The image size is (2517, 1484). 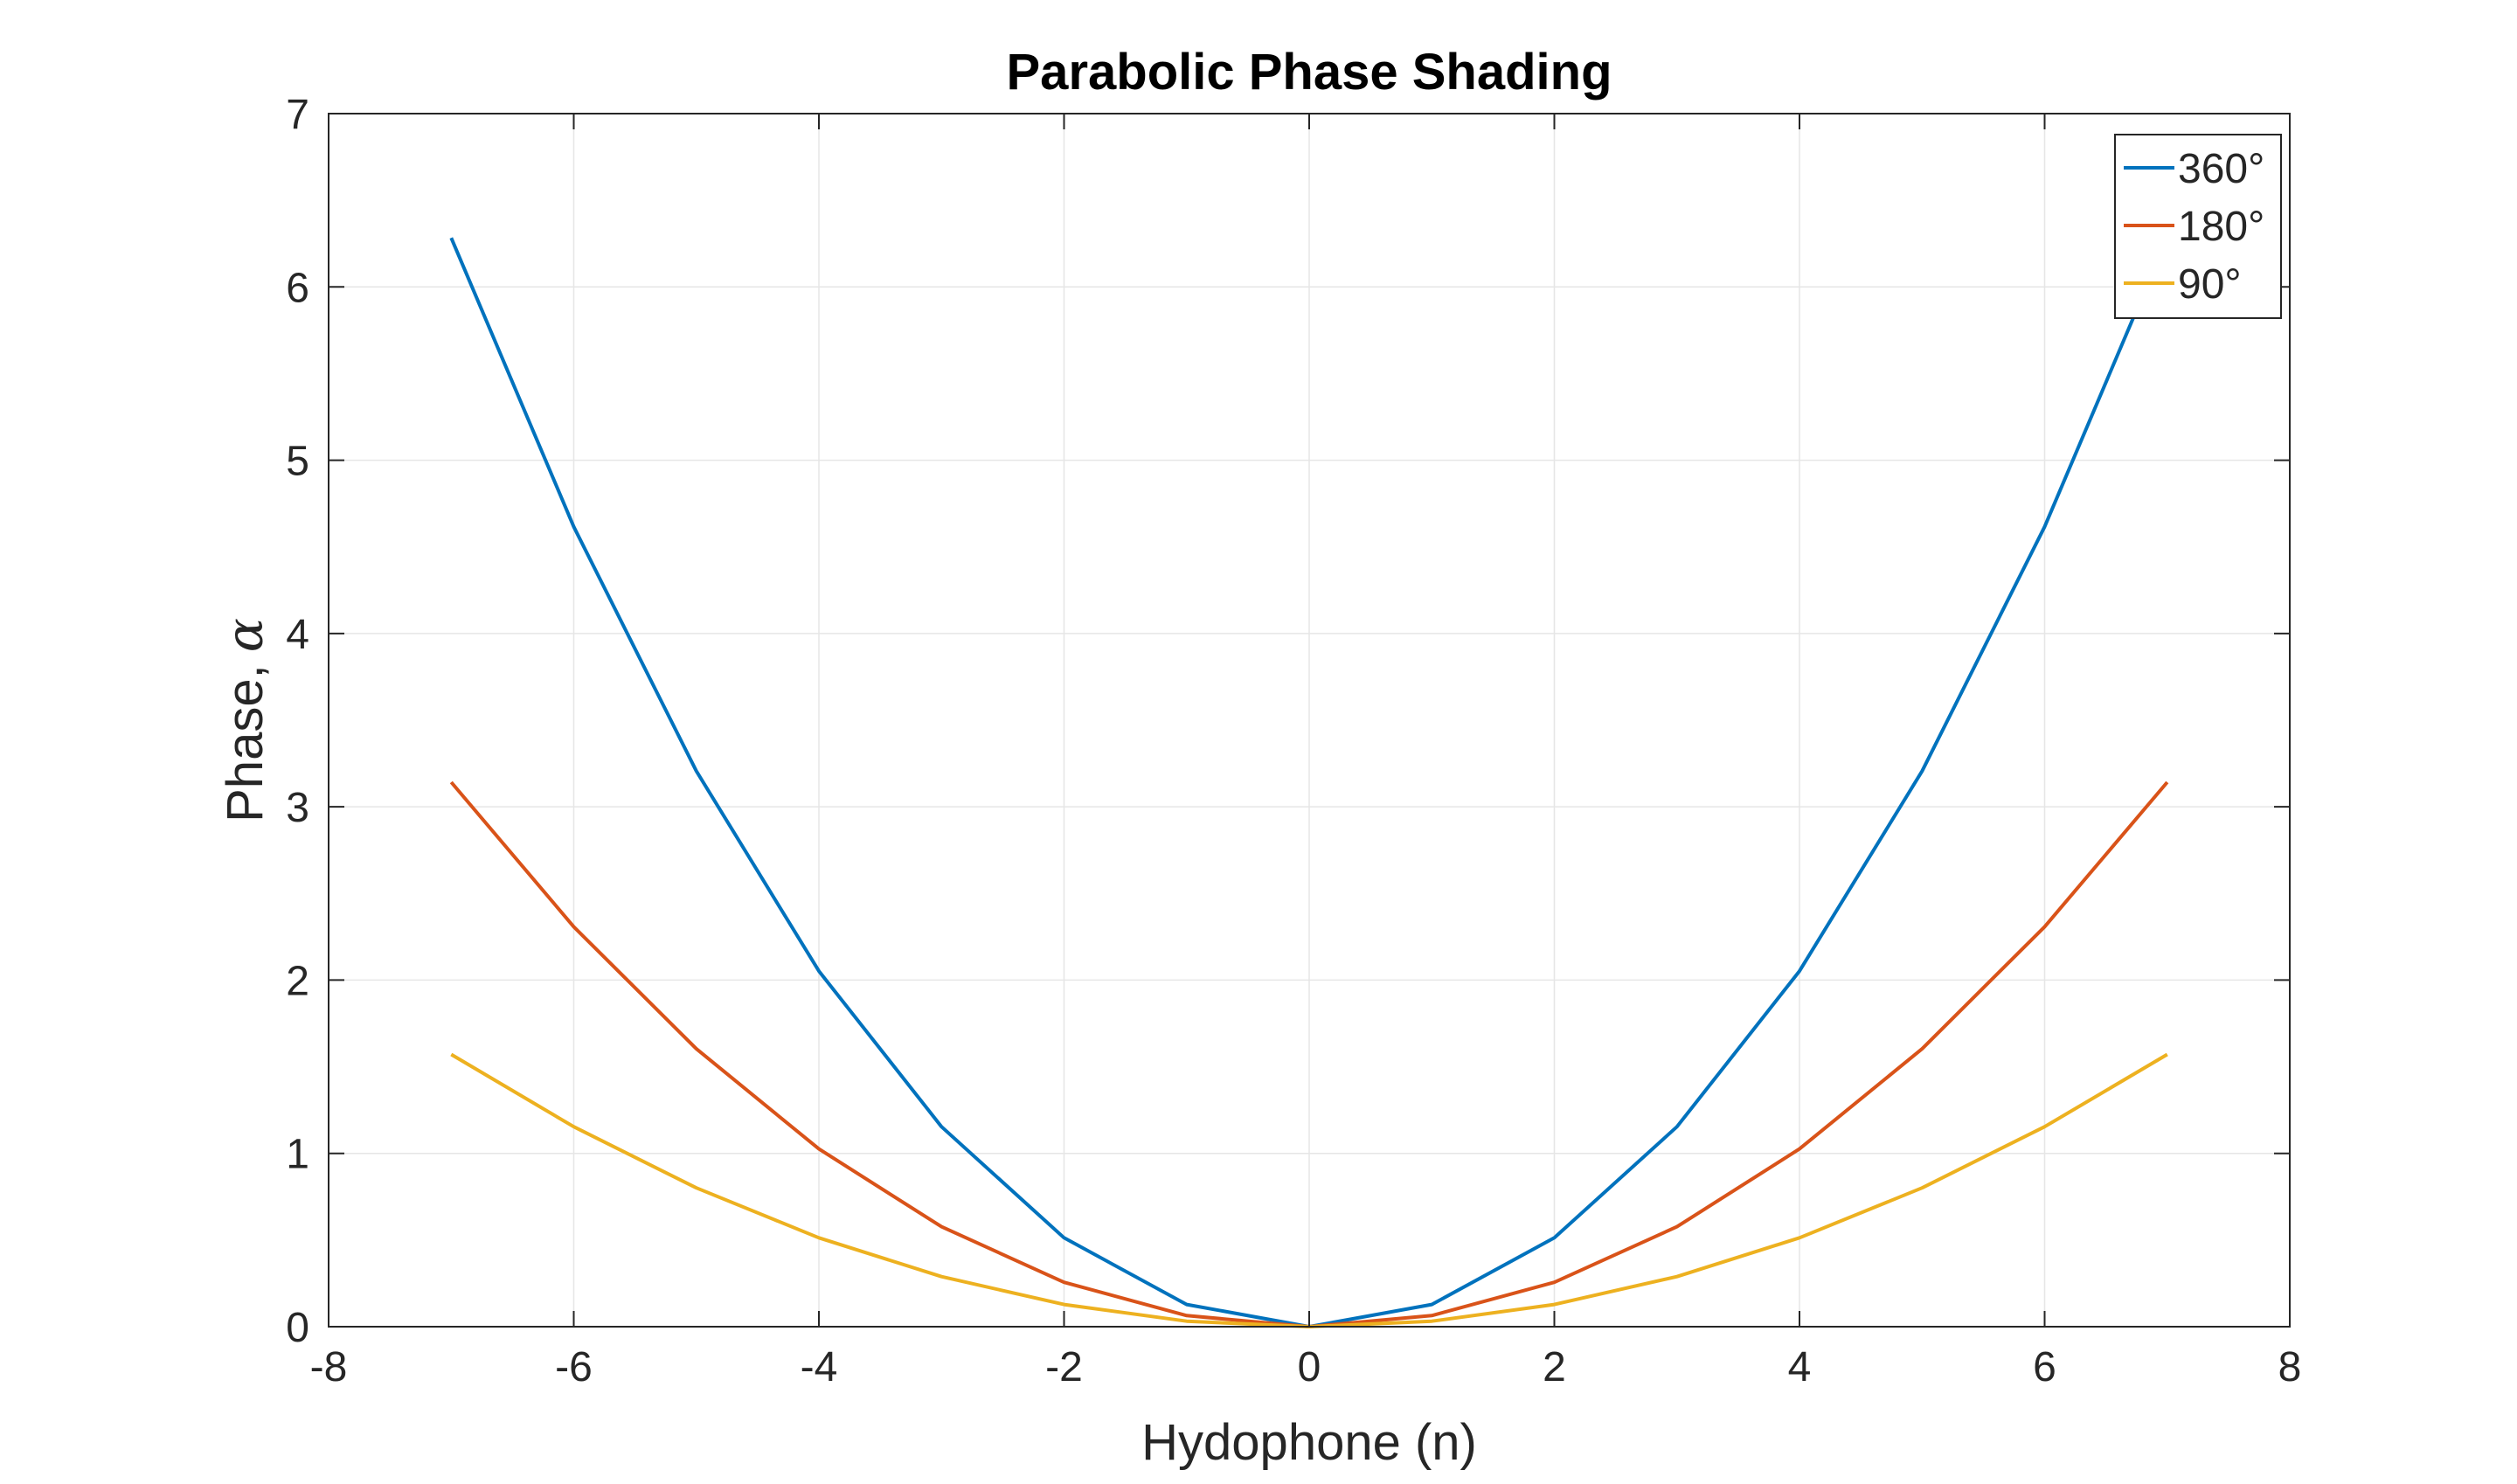 What do you see at coordinates (1554, 1367) in the screenshot?
I see `x-tick-label: 2` at bounding box center [1554, 1367].